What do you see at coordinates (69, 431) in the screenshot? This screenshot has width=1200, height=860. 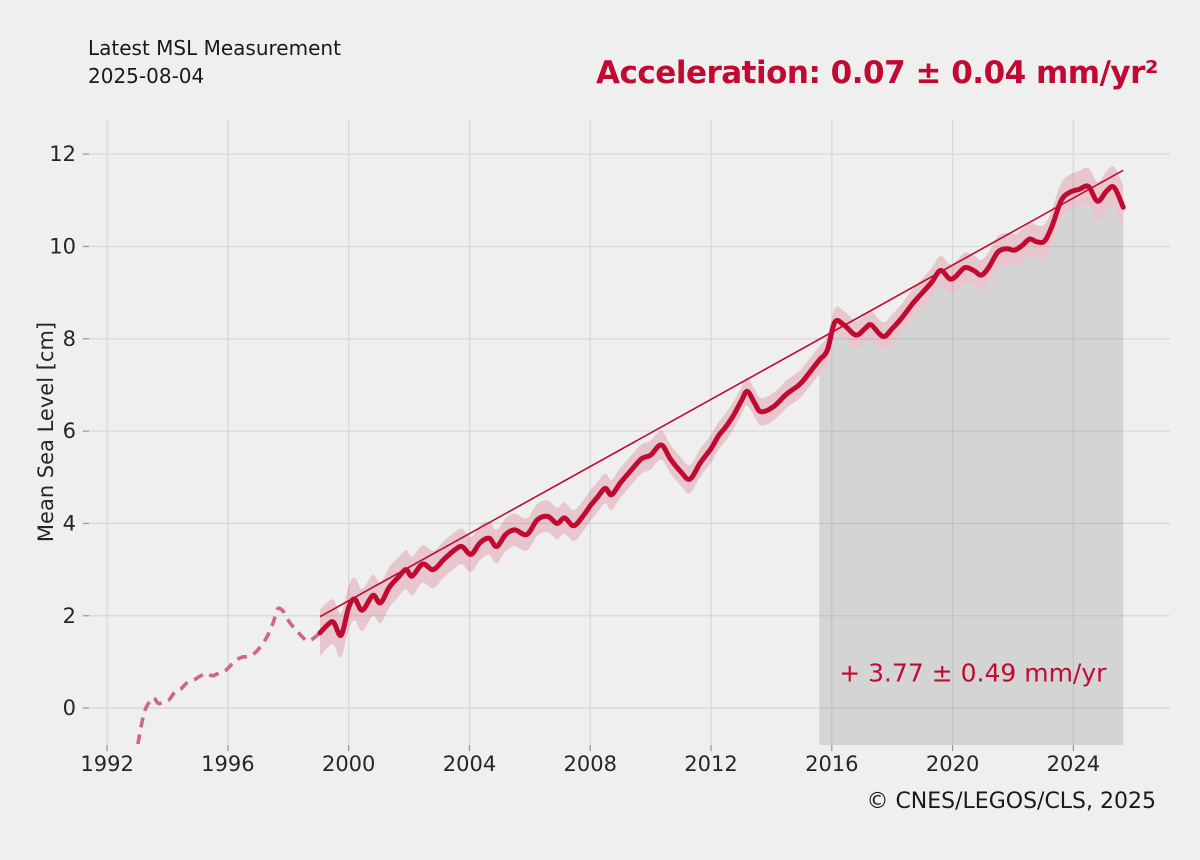 I see `y-tick-label: 6` at bounding box center [69, 431].